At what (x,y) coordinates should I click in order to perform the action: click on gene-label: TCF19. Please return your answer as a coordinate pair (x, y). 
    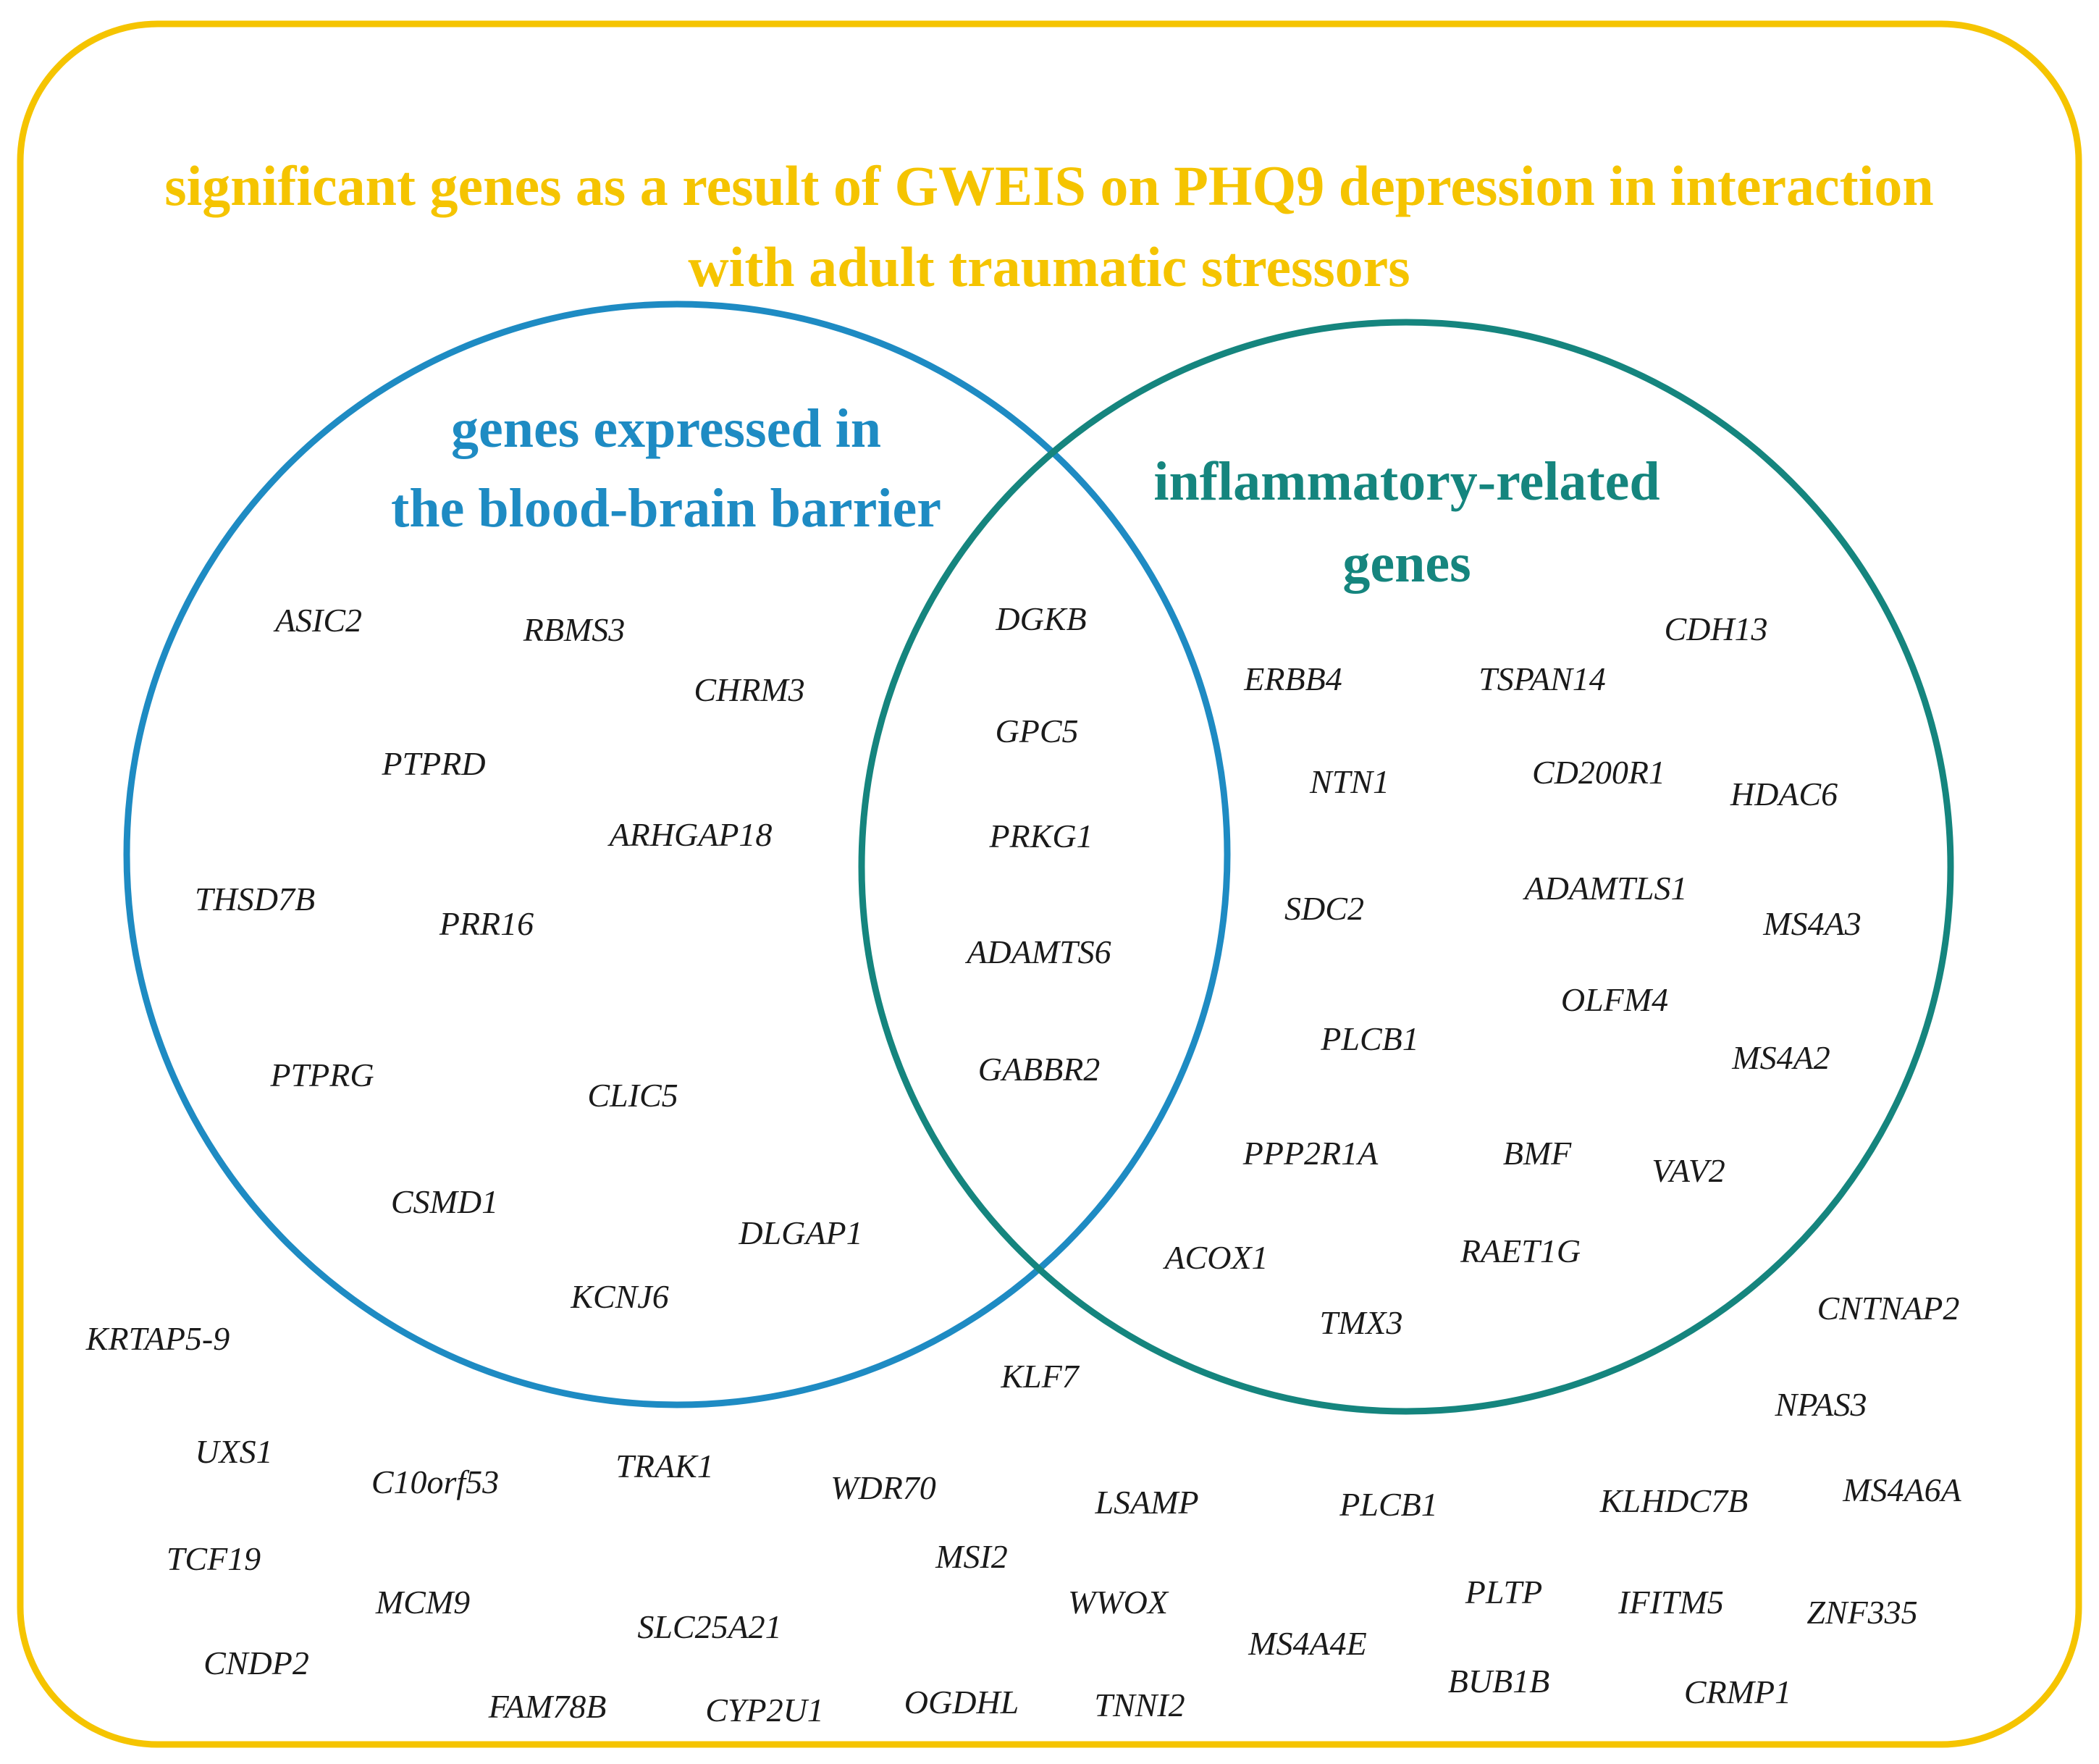
    Looking at the image, I should click on (214, 1558).